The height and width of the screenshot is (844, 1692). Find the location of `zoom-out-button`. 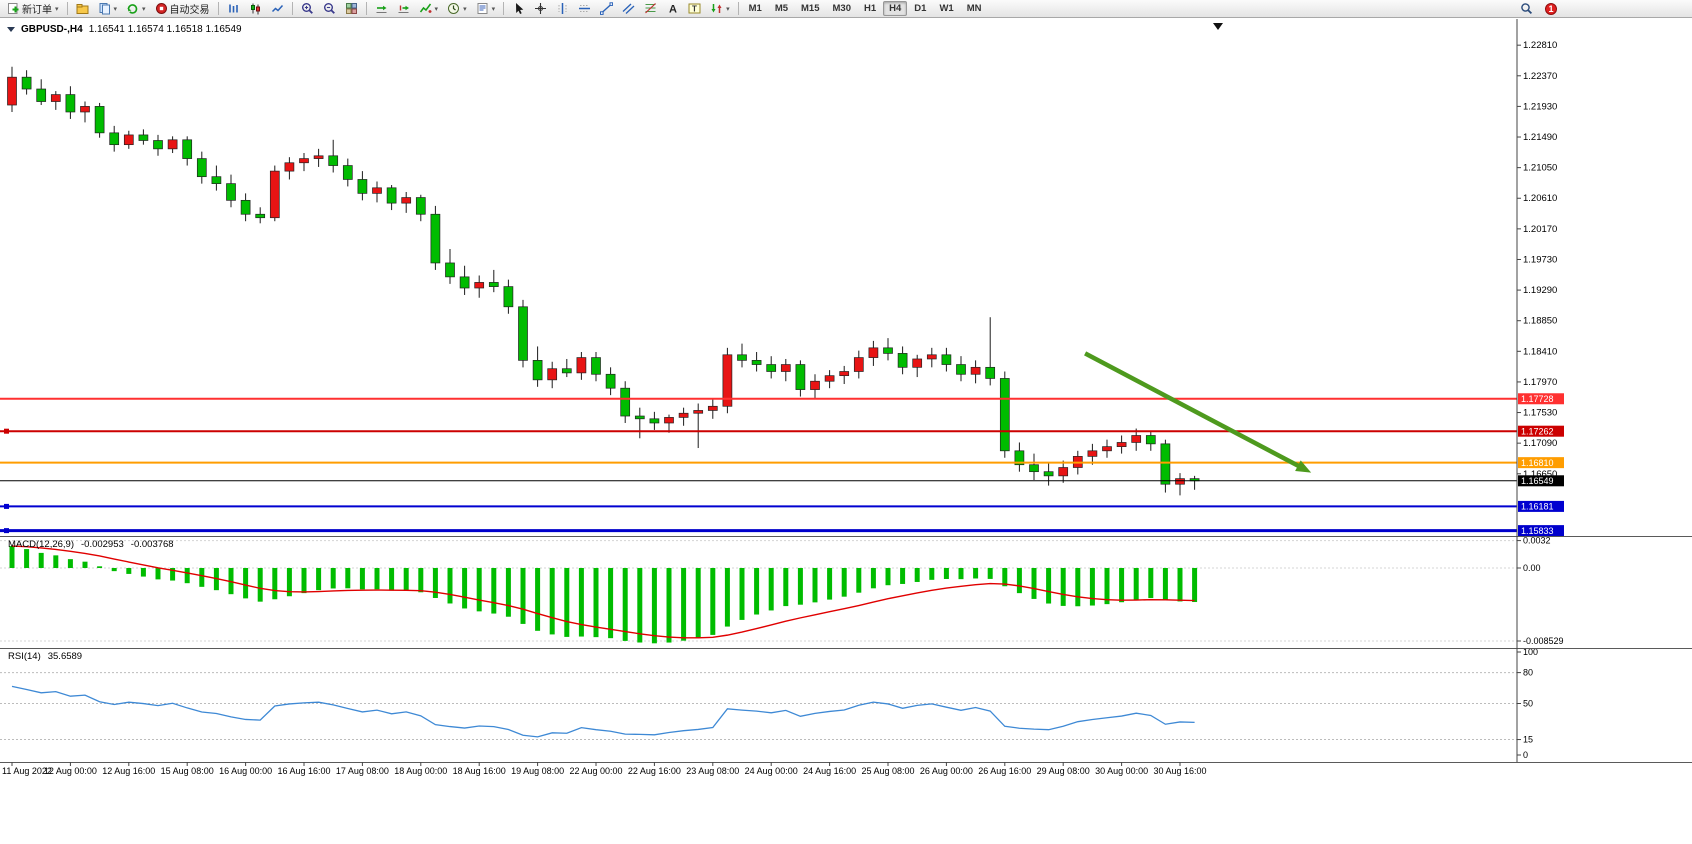

zoom-out-button is located at coordinates (329, 9).